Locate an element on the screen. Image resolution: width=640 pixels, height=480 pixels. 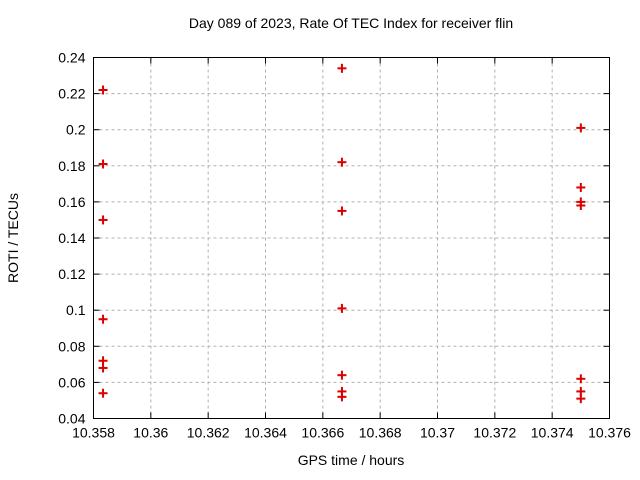
x-tick-label: 10.374 is located at coordinates (552, 433).